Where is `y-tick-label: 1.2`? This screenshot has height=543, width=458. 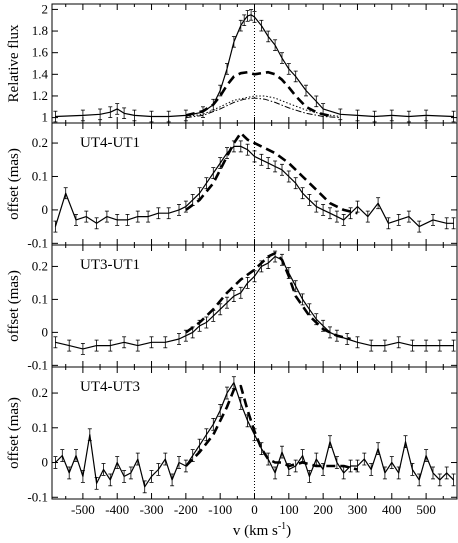
y-tick-label: 1.2 is located at coordinates (40, 95).